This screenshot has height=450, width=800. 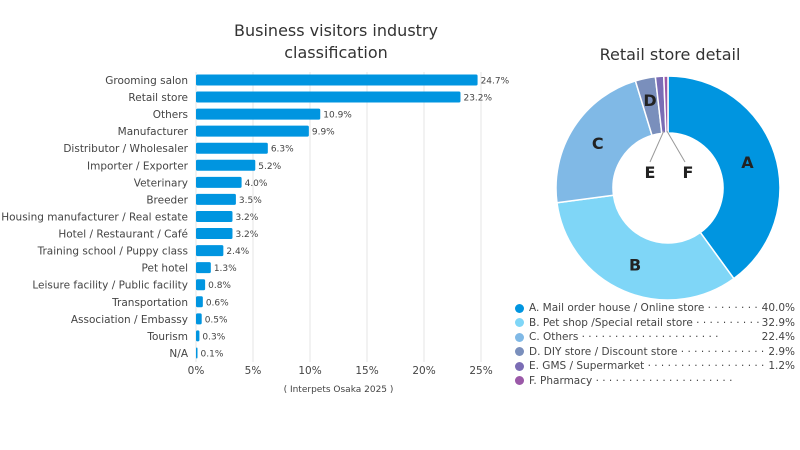 I want to click on bar-value-label: 6.3%, so click(x=282, y=150).